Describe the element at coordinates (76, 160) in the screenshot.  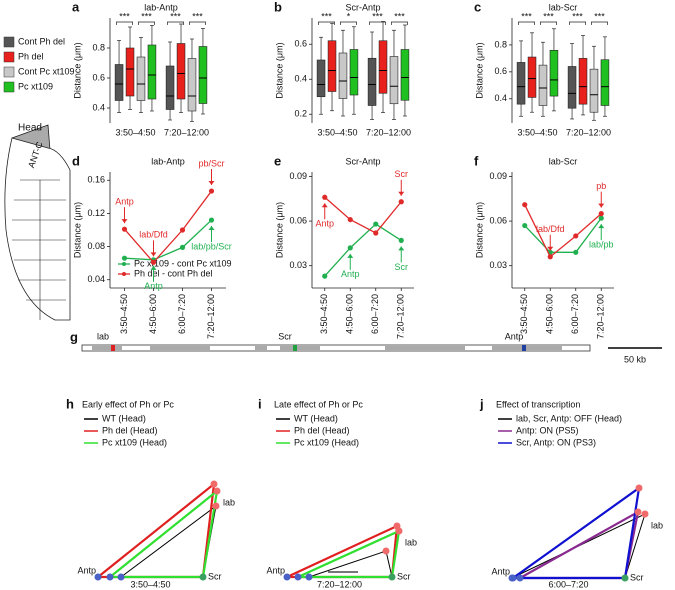
I see `panel-letter: d` at that location.